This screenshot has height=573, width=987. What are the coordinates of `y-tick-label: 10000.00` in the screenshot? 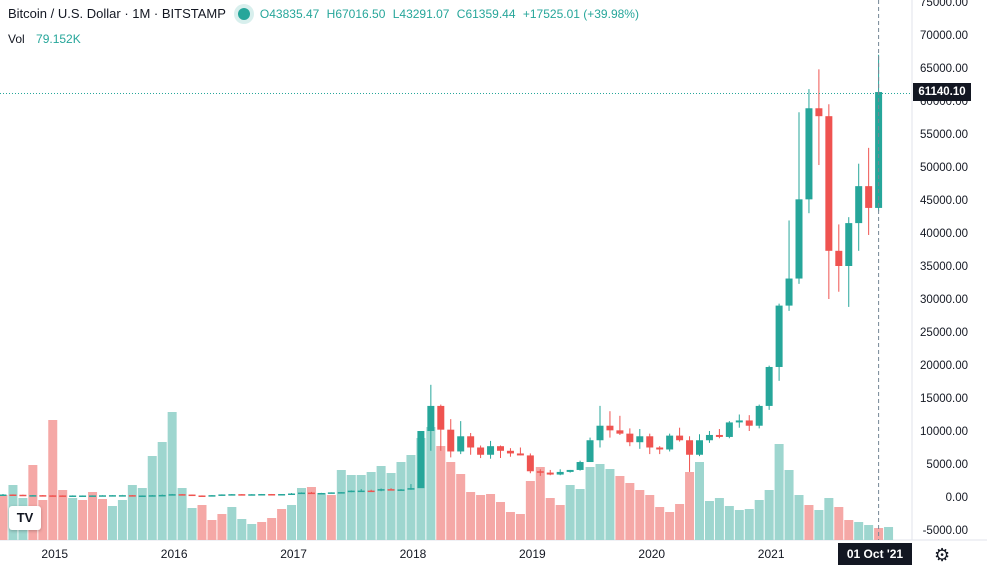 It's located at (944, 432).